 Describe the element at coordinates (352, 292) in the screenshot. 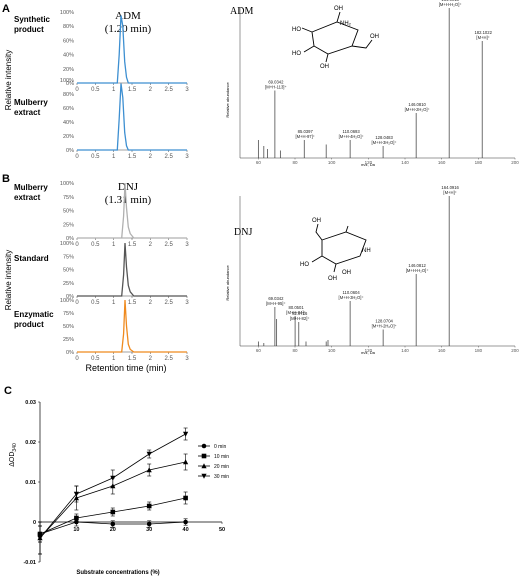

I see `ms-dnj-peak-mz-label: 110.0604` at that location.